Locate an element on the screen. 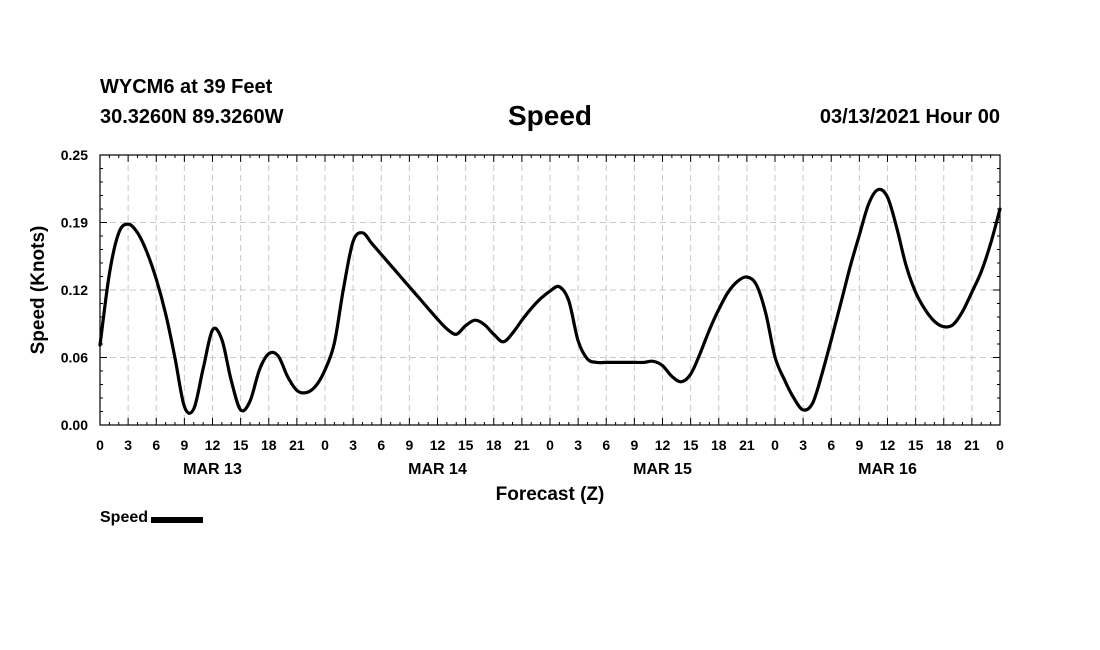  day-label: MAR 16 is located at coordinates (887, 469).